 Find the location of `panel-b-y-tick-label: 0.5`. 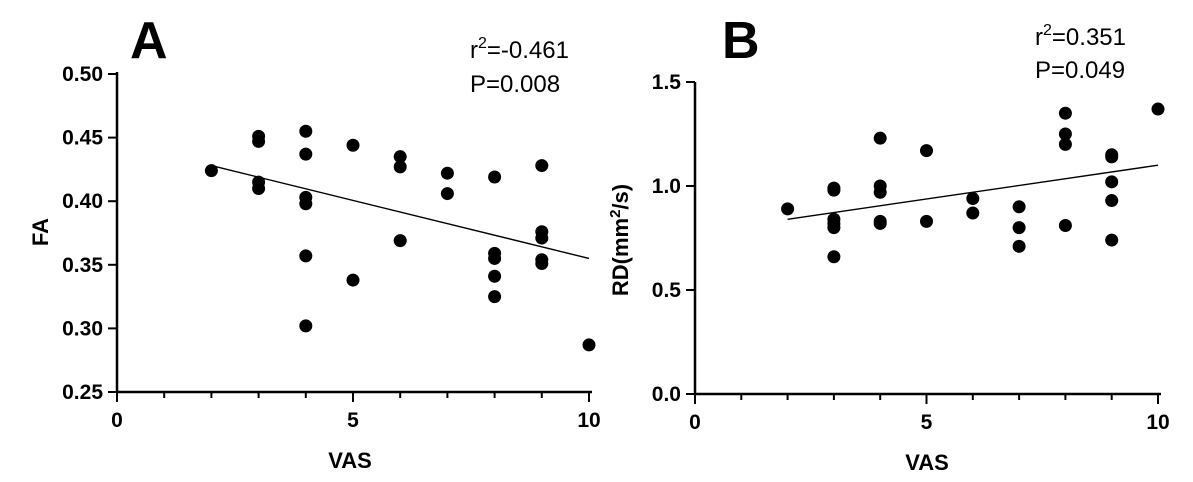

panel-b-y-tick-label: 0.5 is located at coordinates (667, 290).